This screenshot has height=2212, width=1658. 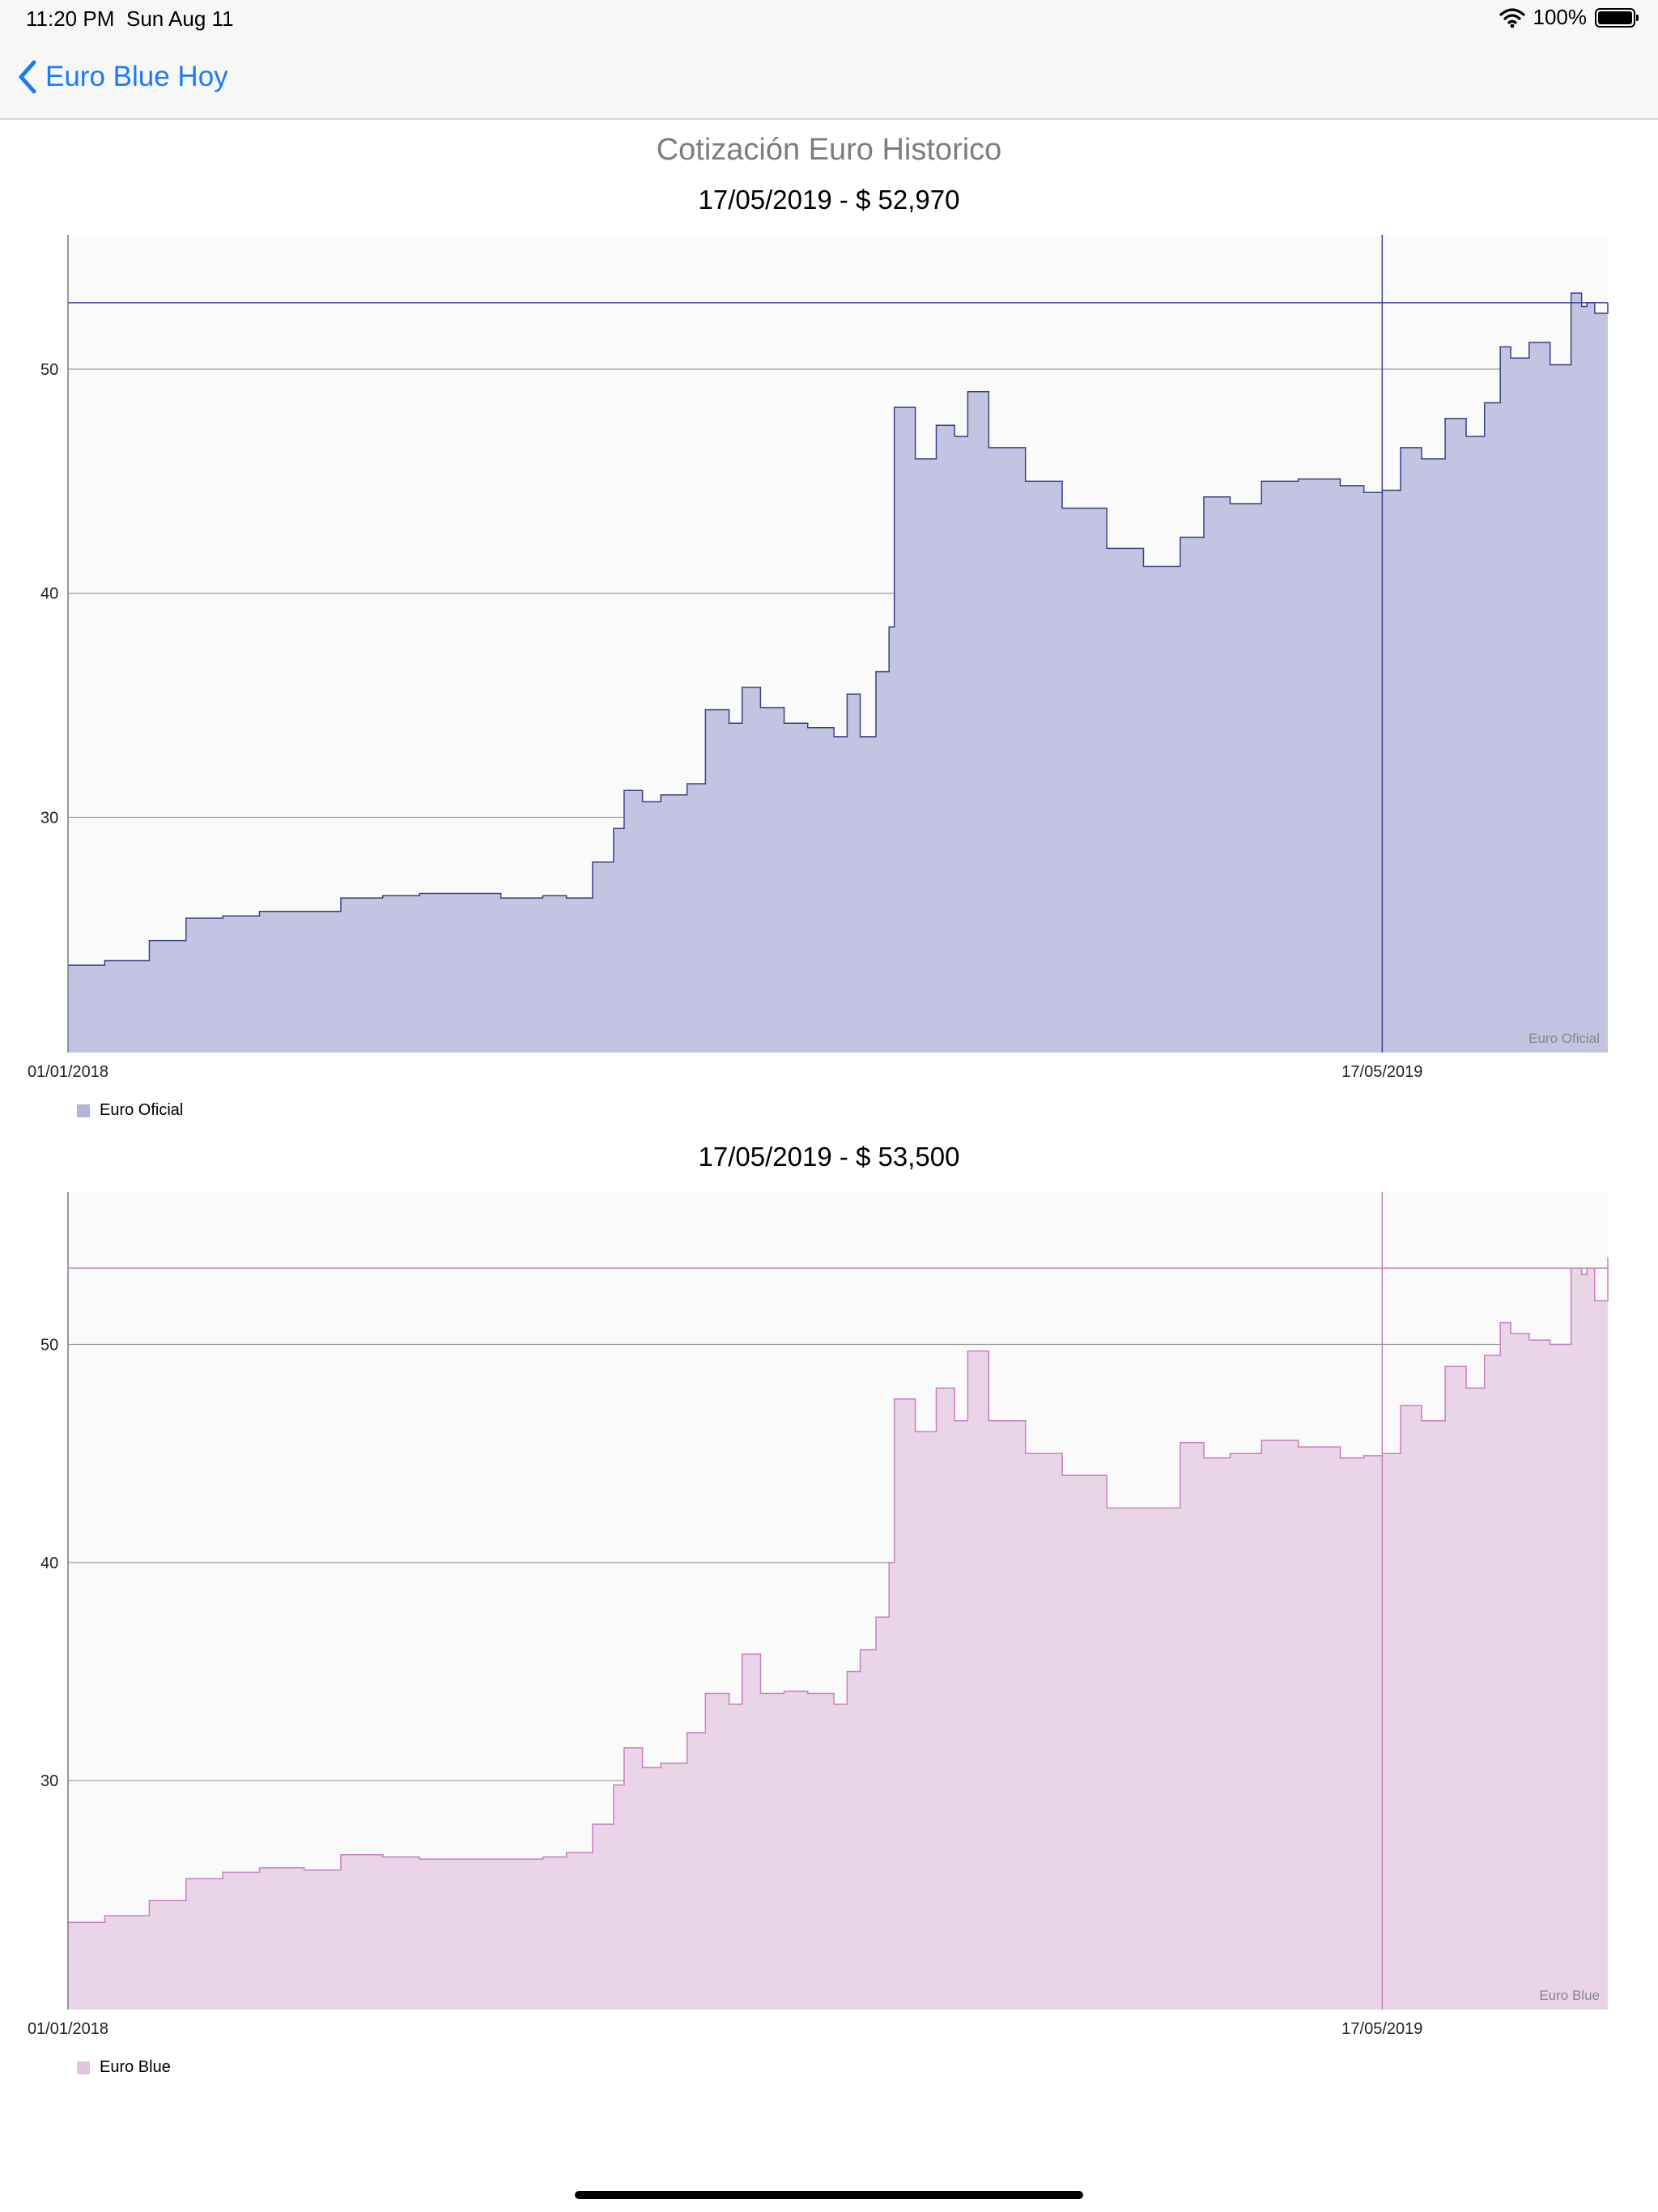 What do you see at coordinates (829, 2195) in the screenshot?
I see `home-indicator` at bounding box center [829, 2195].